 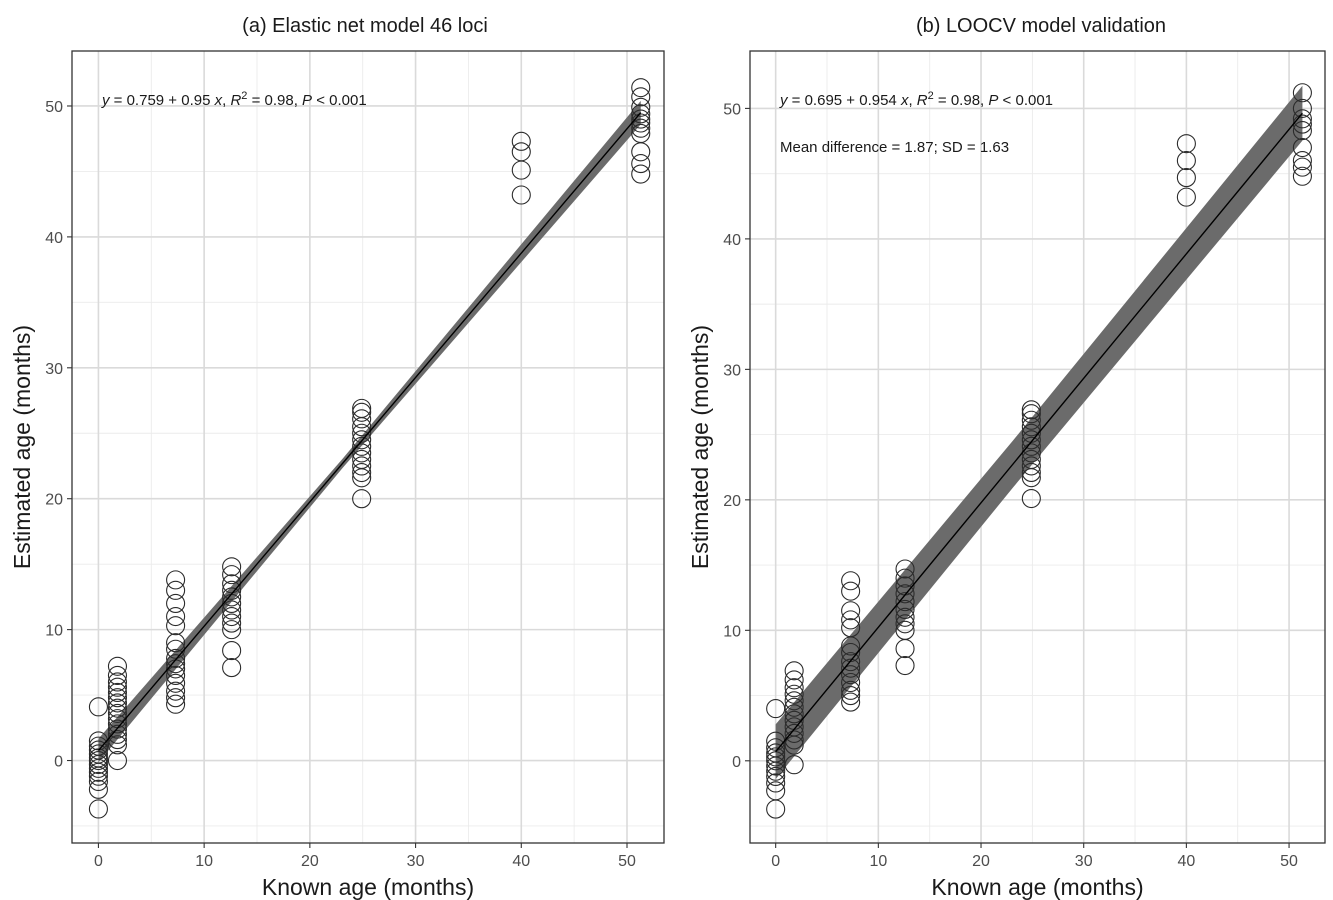 What do you see at coordinates (365, 26) in the screenshot?
I see `chart-title: (a) Elastic net model 46 loci` at bounding box center [365, 26].